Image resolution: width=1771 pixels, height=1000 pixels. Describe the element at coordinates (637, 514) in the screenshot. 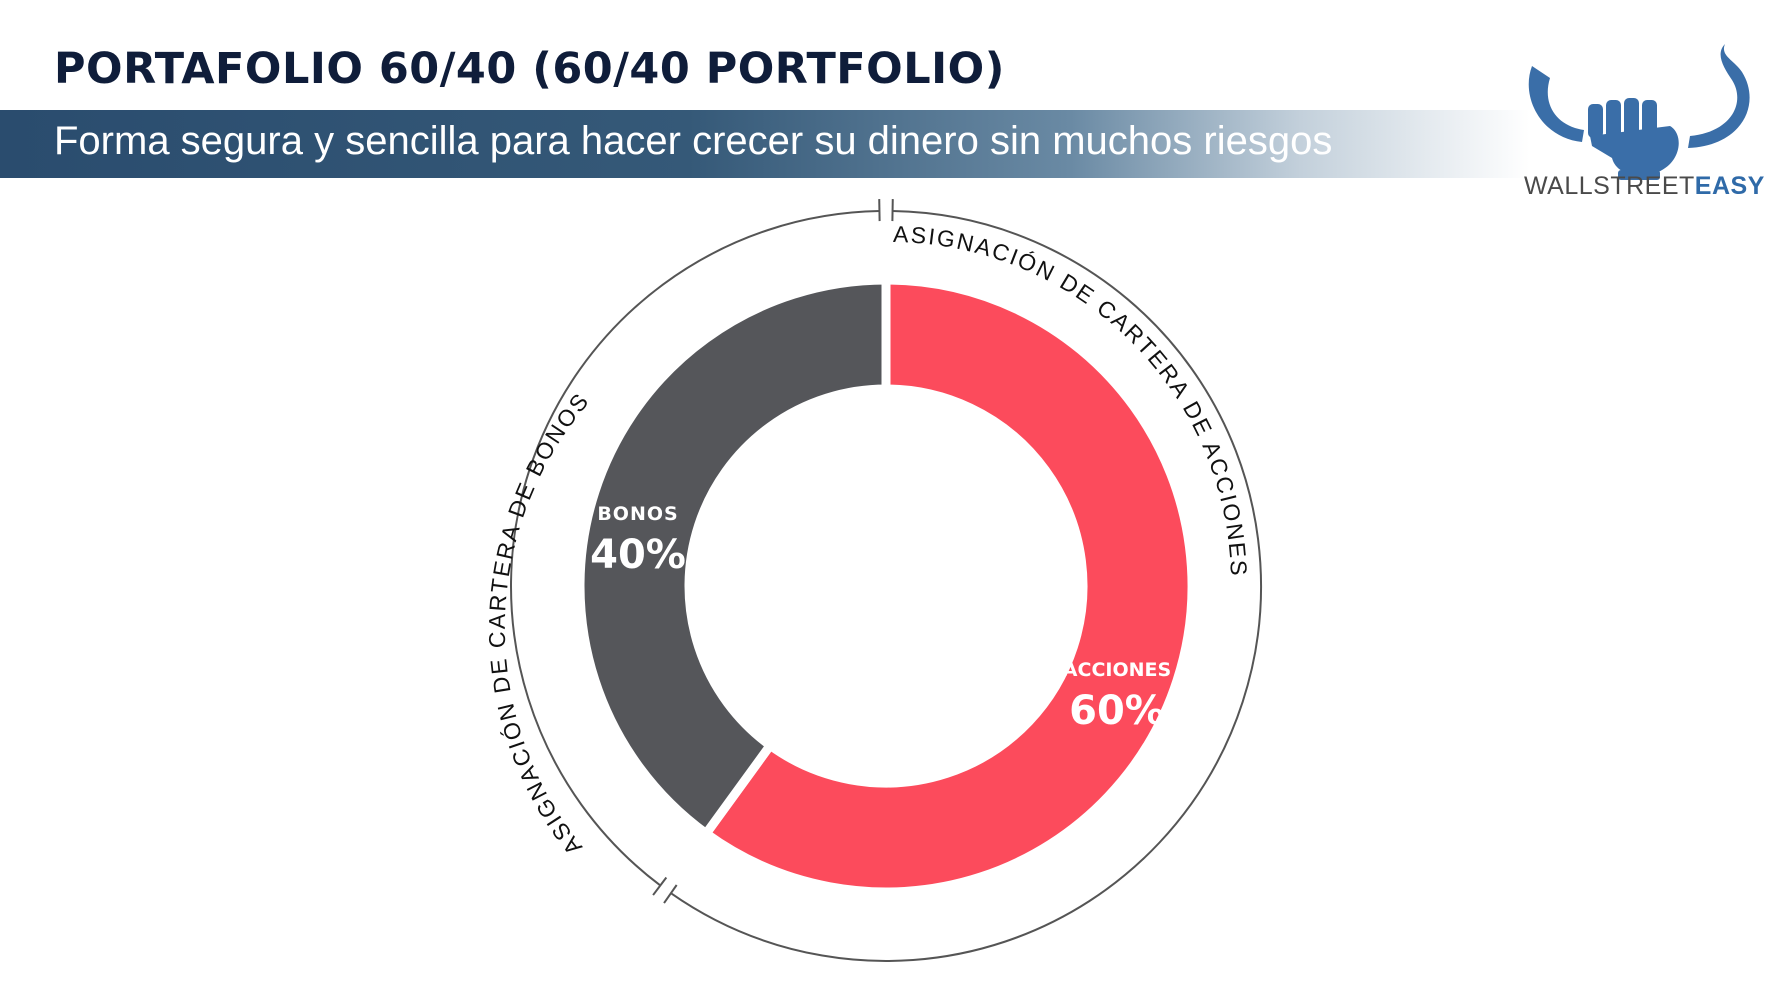

I see `slice-label-bonos: BONOS` at that location.